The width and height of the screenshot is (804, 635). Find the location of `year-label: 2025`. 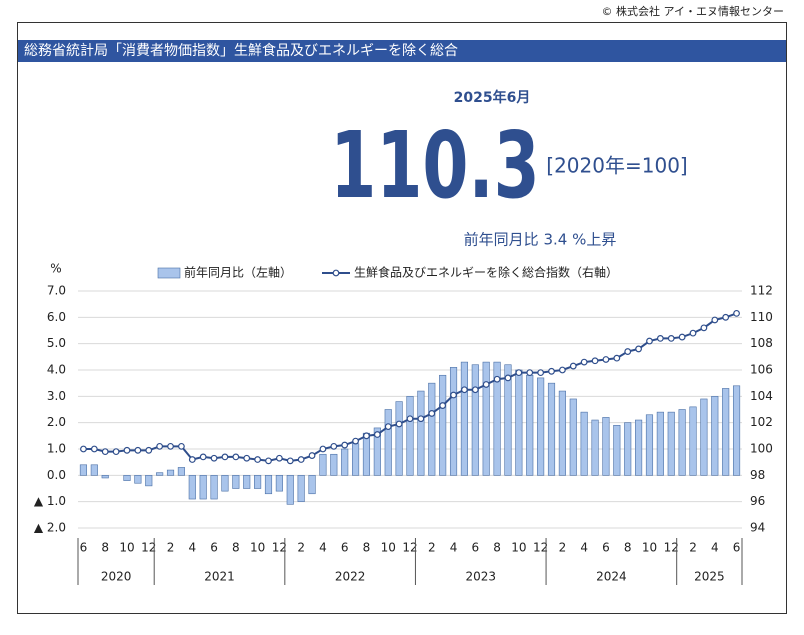

year-label: 2025 is located at coordinates (709, 577).